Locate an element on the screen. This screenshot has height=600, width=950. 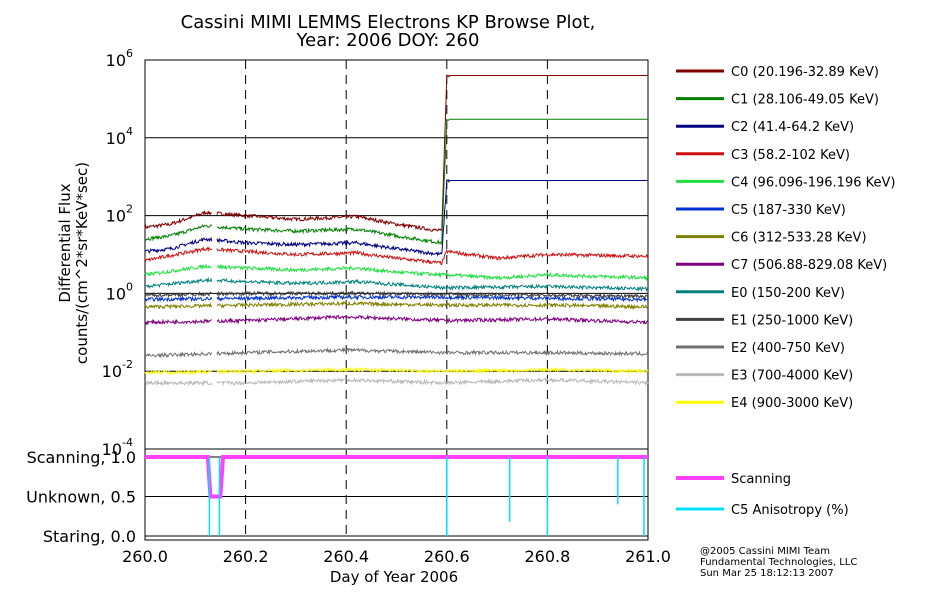
legend-label-8: E0 (150-200 KeV) is located at coordinates (788, 293).